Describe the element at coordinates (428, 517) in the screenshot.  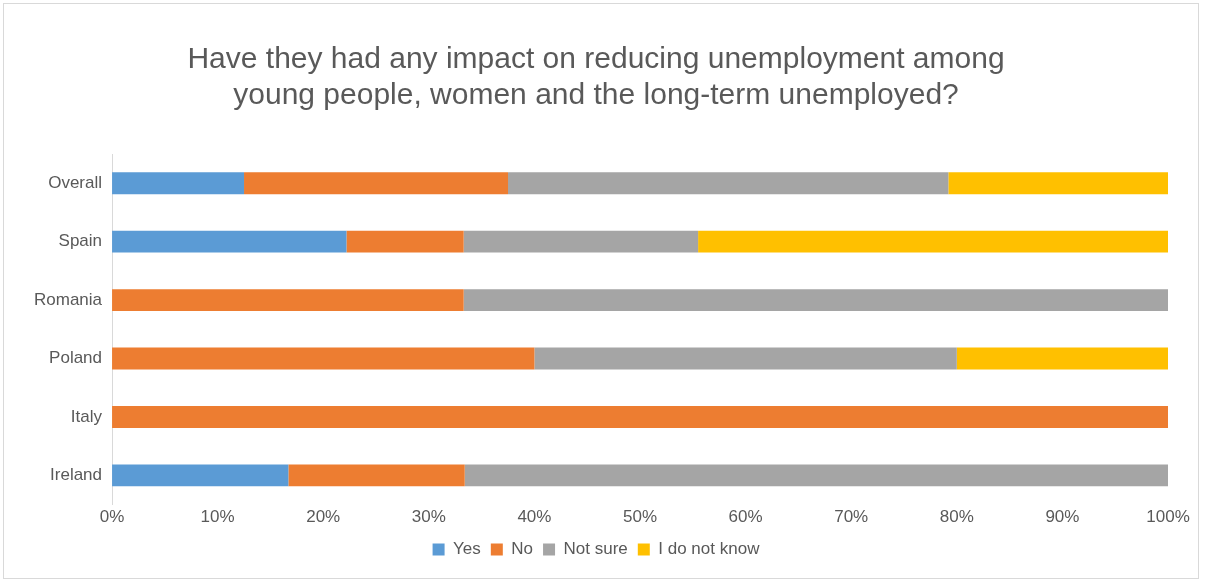
I see `x-tick-label: 30%` at that location.